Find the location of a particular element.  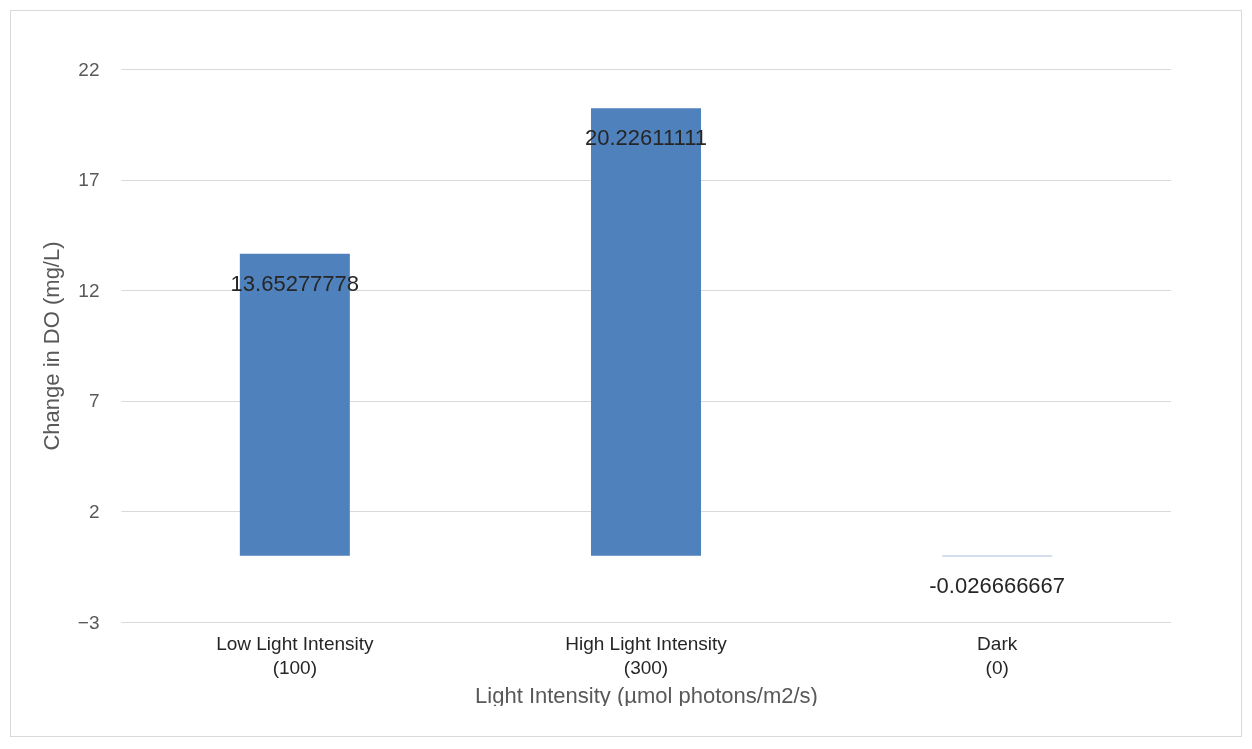

y-tick-label: −3 is located at coordinates (88, 622).